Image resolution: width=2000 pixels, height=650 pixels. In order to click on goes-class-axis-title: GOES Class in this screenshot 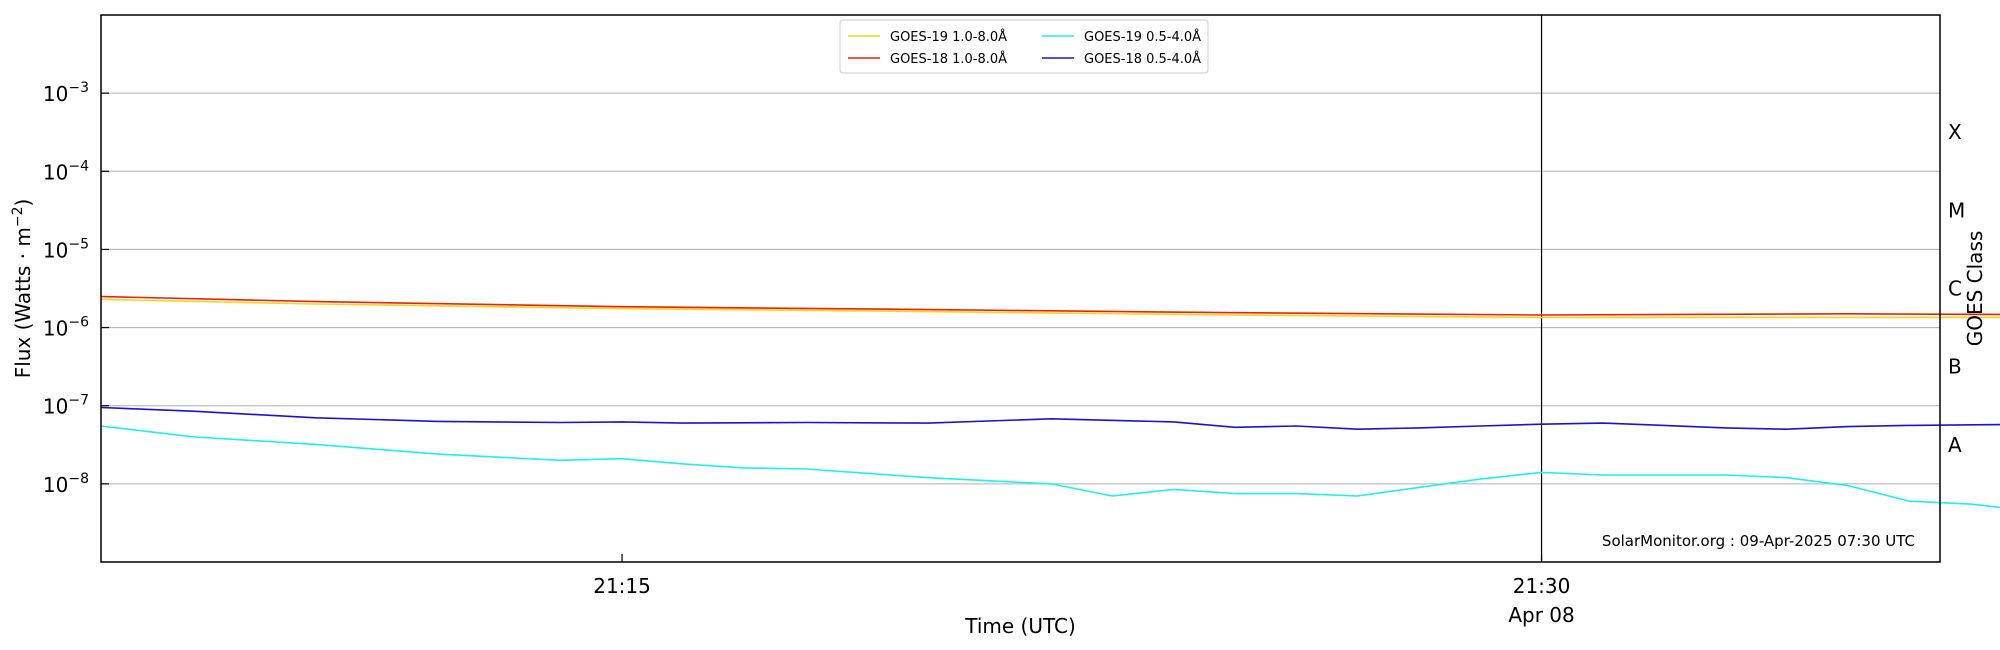, I will do `click(1975, 289)`.